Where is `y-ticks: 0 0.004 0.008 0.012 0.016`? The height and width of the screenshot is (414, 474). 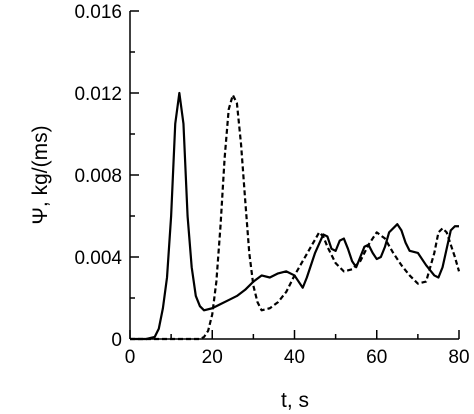
y-ticks: 0 0.004 0.008 0.012 0.016 is located at coordinates (106, 176).